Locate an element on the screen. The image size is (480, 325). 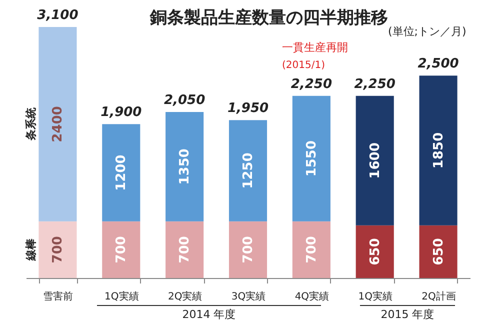
data-label: 1850 is located at coordinates (438, 150).